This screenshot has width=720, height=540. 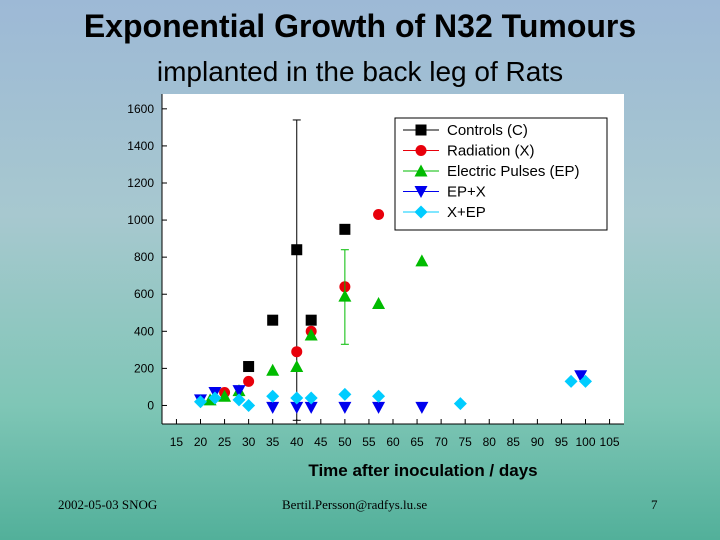 I want to click on slide-subtitle: implanted in the back leg of Rats, so click(x=360, y=71).